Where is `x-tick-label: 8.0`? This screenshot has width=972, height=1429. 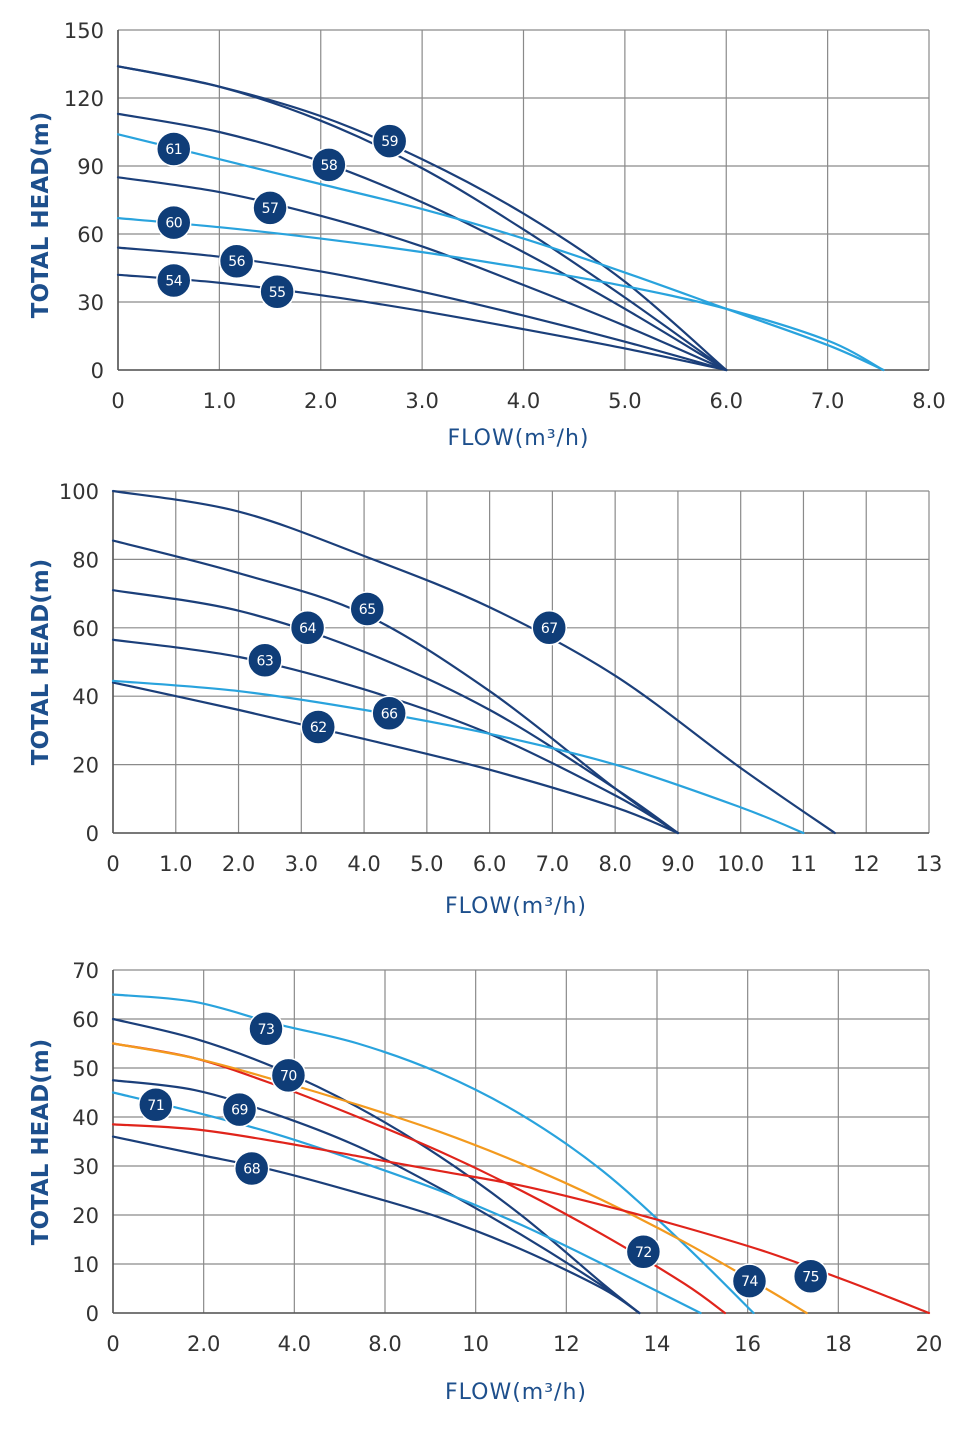
x-tick-label: 8.0 is located at coordinates (614, 864).